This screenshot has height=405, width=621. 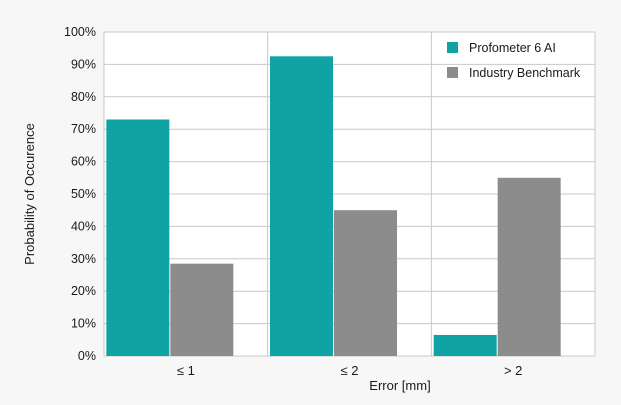 I want to click on y-axis-ticks: 0% 10% 20% 30% 40% 50% 60% 70% 80% 90% 100%, so click(x=80, y=194).